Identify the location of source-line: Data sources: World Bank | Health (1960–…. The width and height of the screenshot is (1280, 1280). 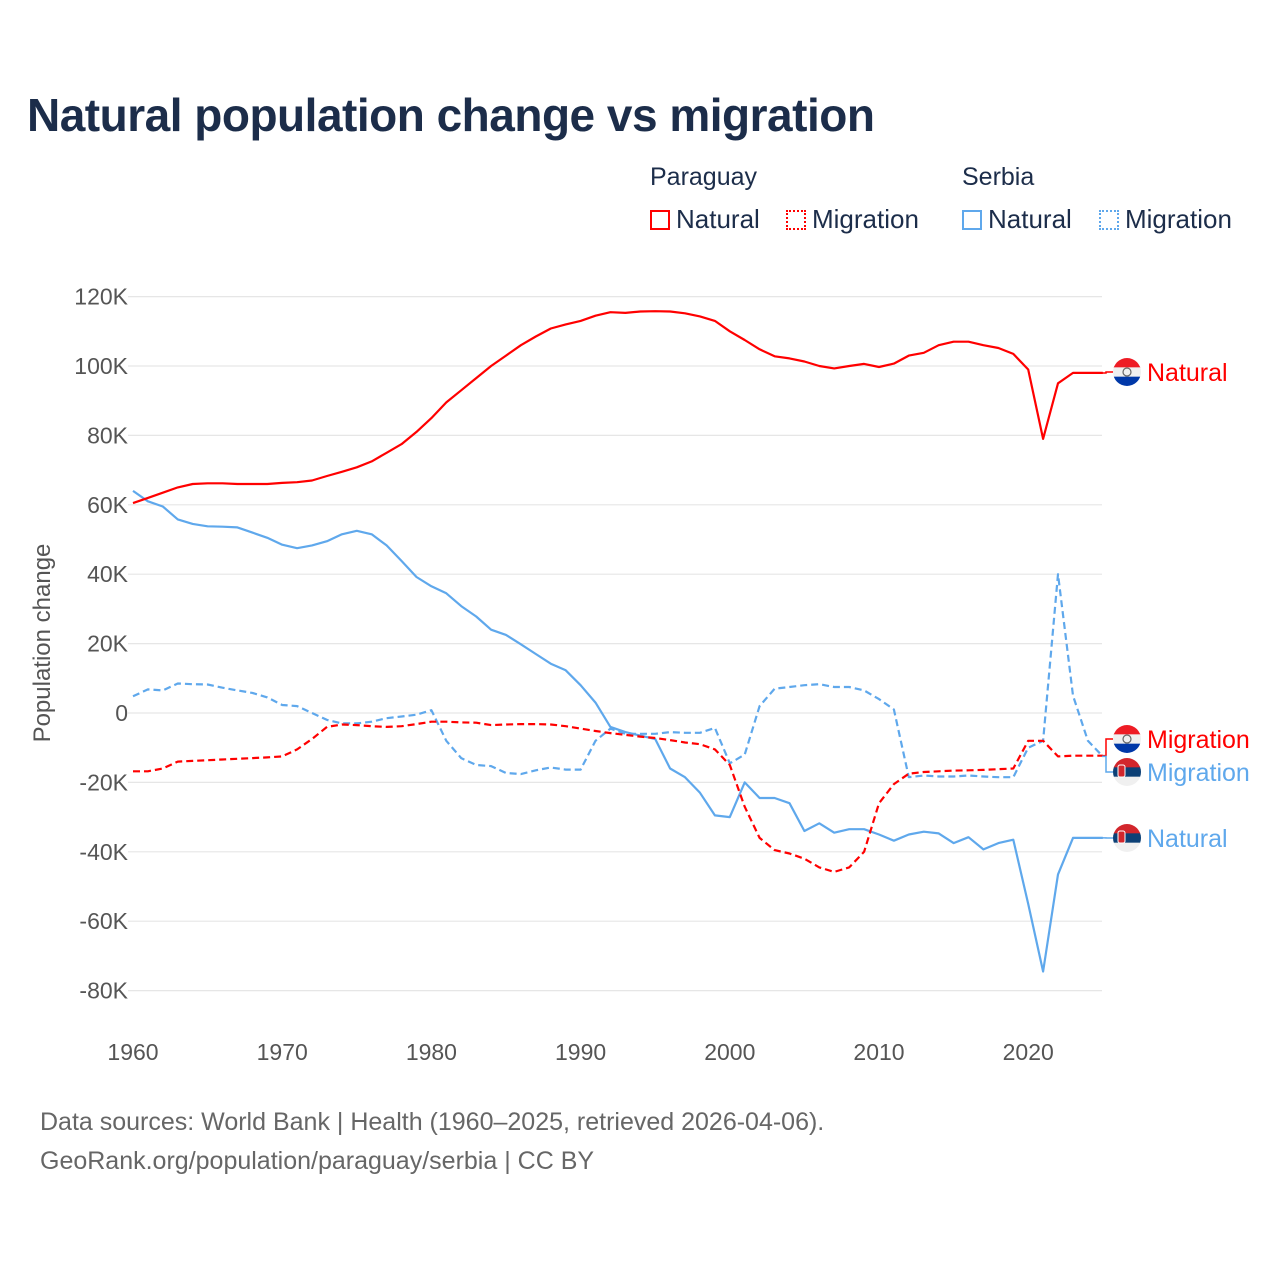
(432, 1122).